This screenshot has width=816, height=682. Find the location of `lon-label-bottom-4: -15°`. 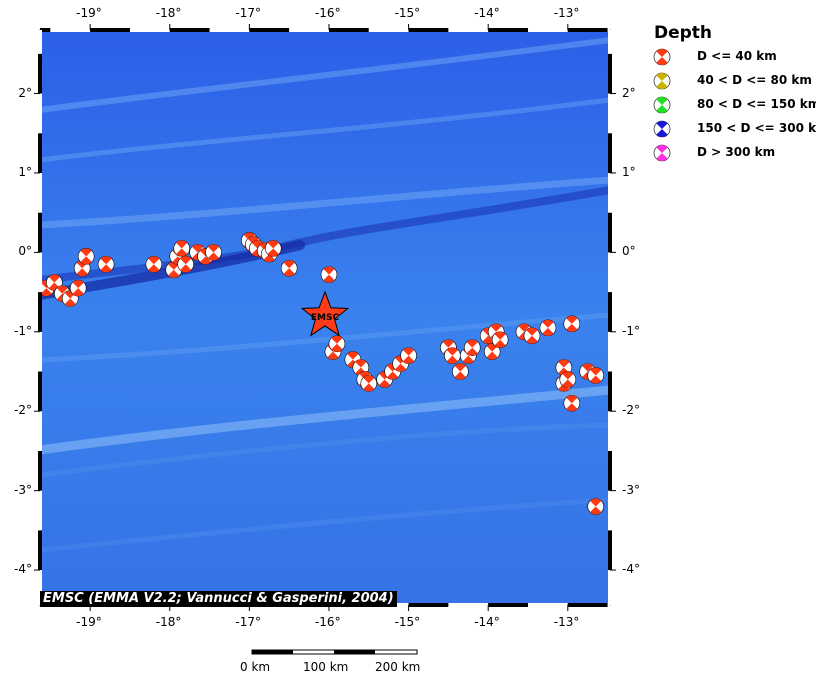

lon-label-bottom-4: -15° is located at coordinates (407, 622).